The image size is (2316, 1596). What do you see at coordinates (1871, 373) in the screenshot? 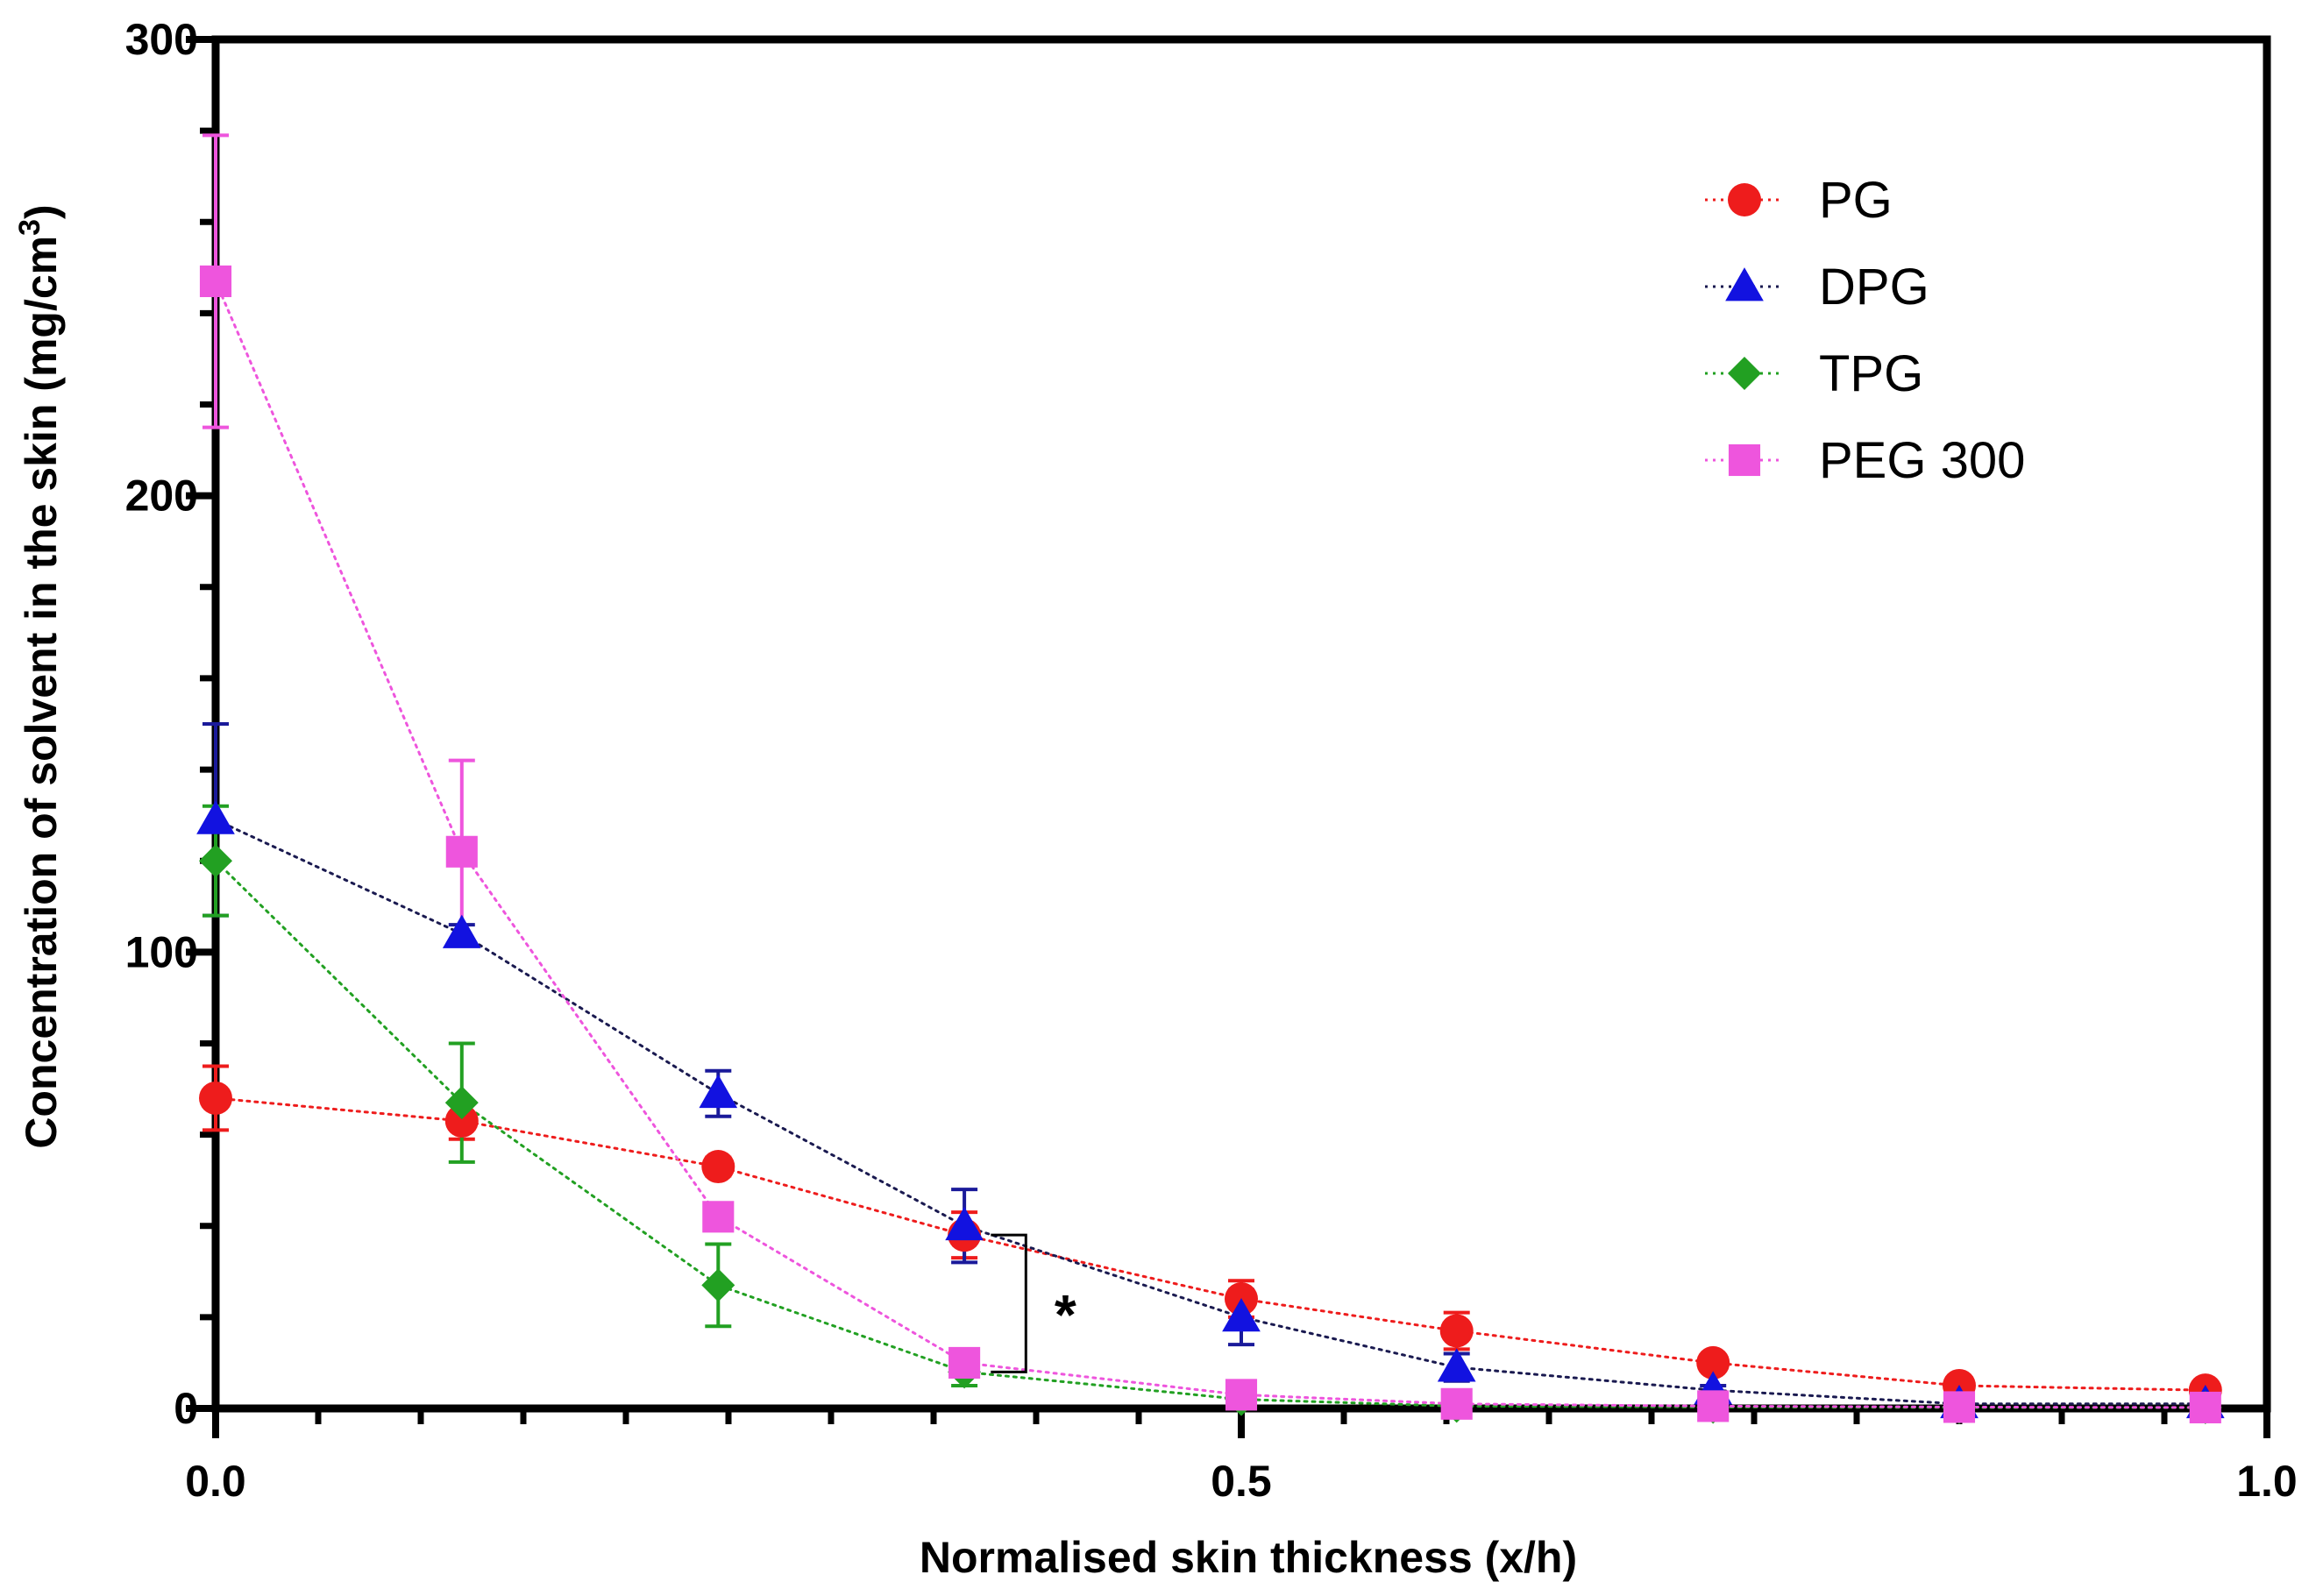
I see `legend-label-tpg: TPG` at bounding box center [1871, 373].